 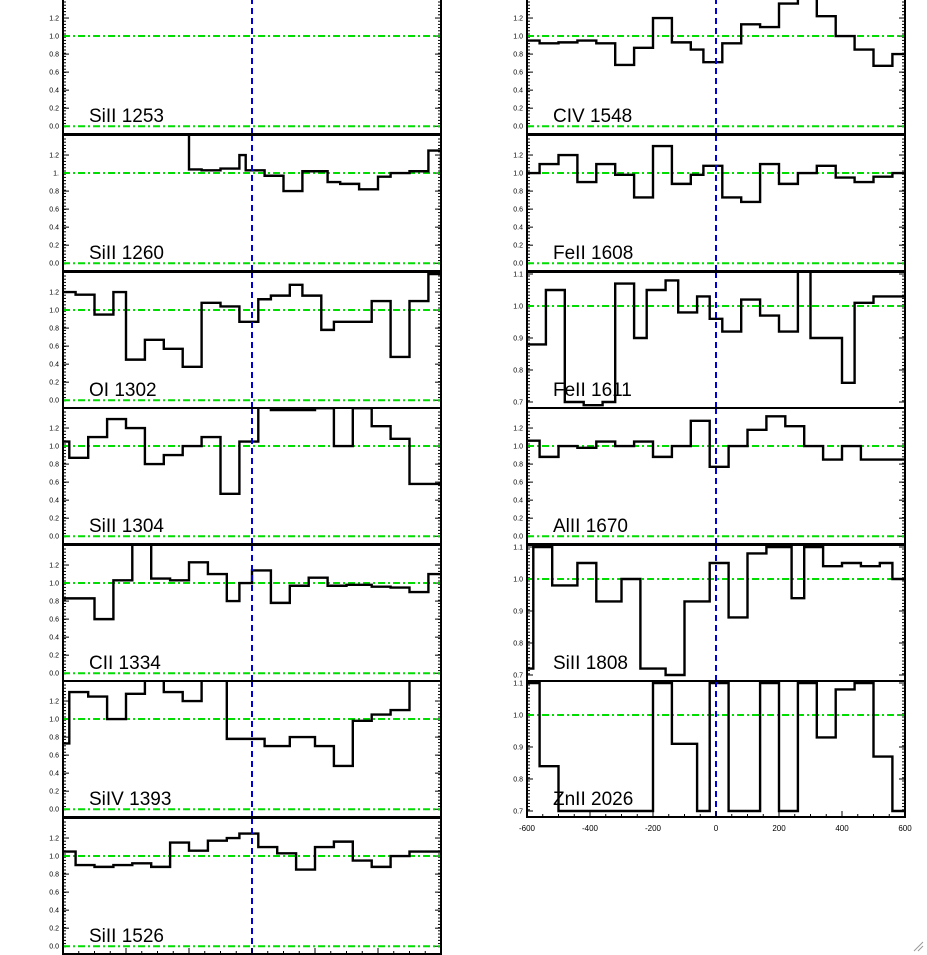 I want to click on panel-siii-1808: 0.7 0.8 0.9 1.0 1.1 SiII 1808, so click(x=709, y=613).